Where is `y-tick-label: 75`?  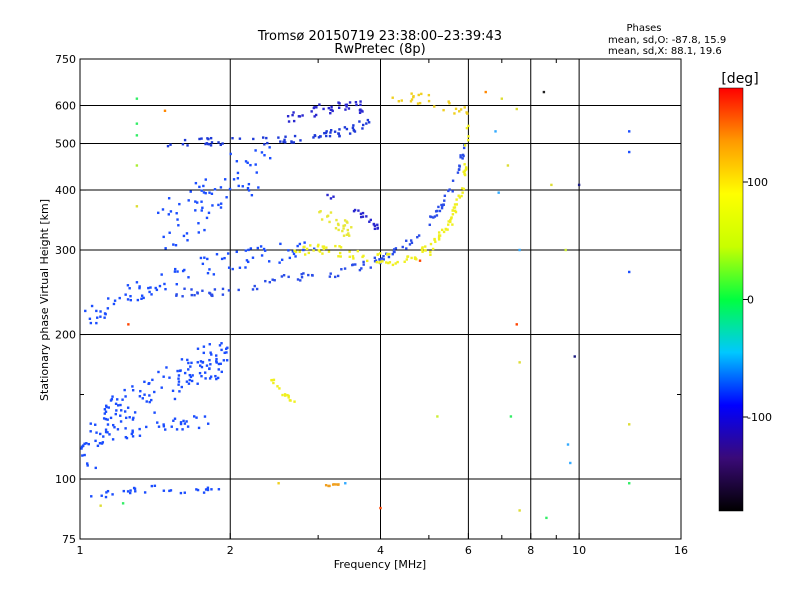 y-tick-label: 75 is located at coordinates (69, 539).